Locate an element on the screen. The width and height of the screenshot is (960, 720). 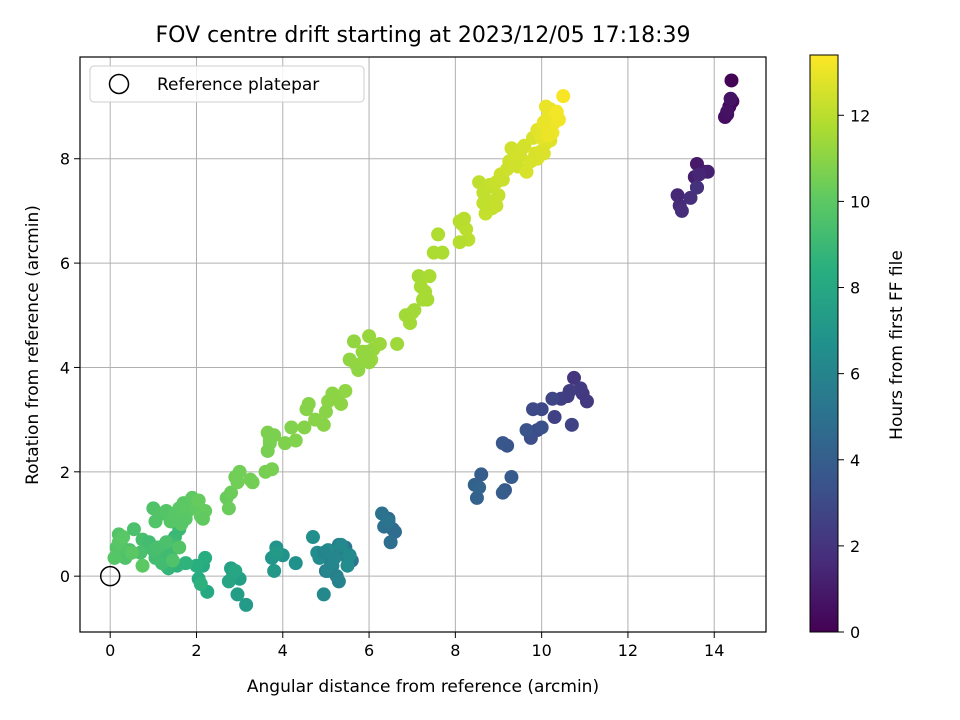
y-tick-label: 4 is located at coordinates (65, 367).